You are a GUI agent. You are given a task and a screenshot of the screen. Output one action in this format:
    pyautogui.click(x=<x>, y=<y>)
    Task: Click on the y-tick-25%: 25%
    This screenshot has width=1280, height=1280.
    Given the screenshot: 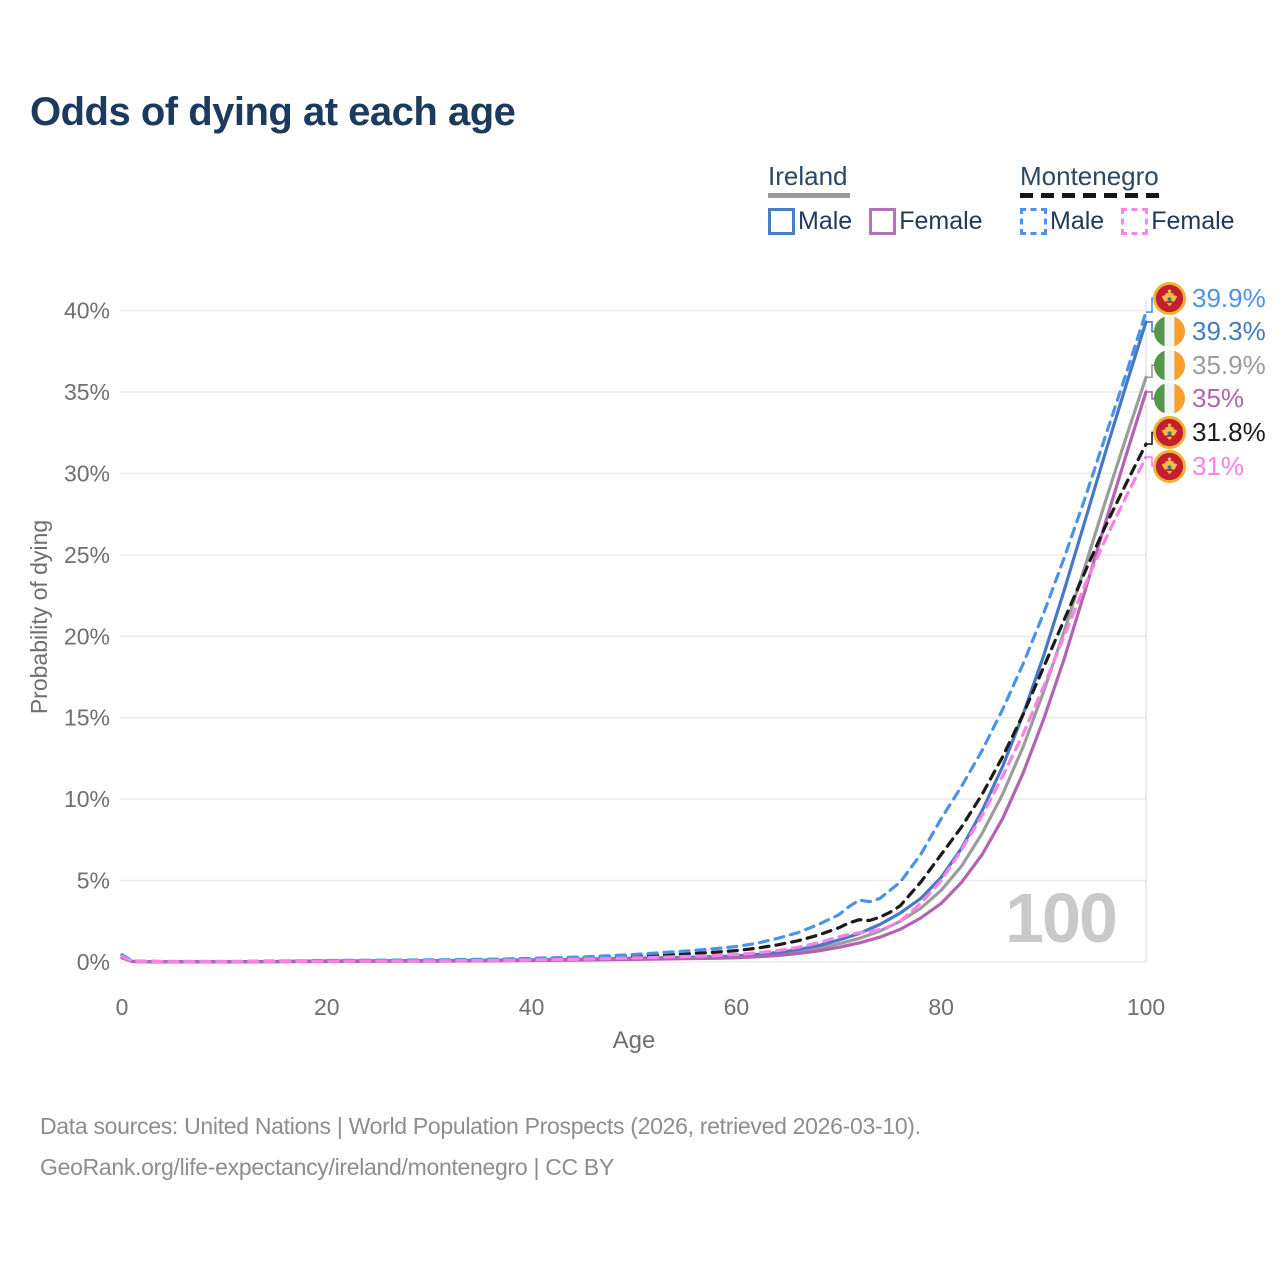 What is the action you would take?
    pyautogui.click(x=87, y=555)
    